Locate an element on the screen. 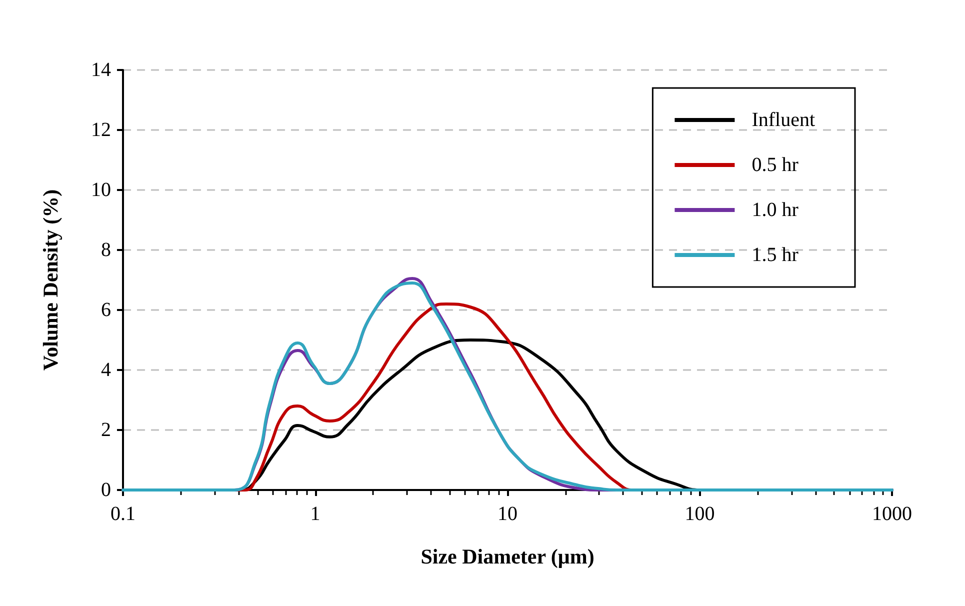 The image size is (965, 606). y-tick-label: 10 is located at coordinates (101, 190).